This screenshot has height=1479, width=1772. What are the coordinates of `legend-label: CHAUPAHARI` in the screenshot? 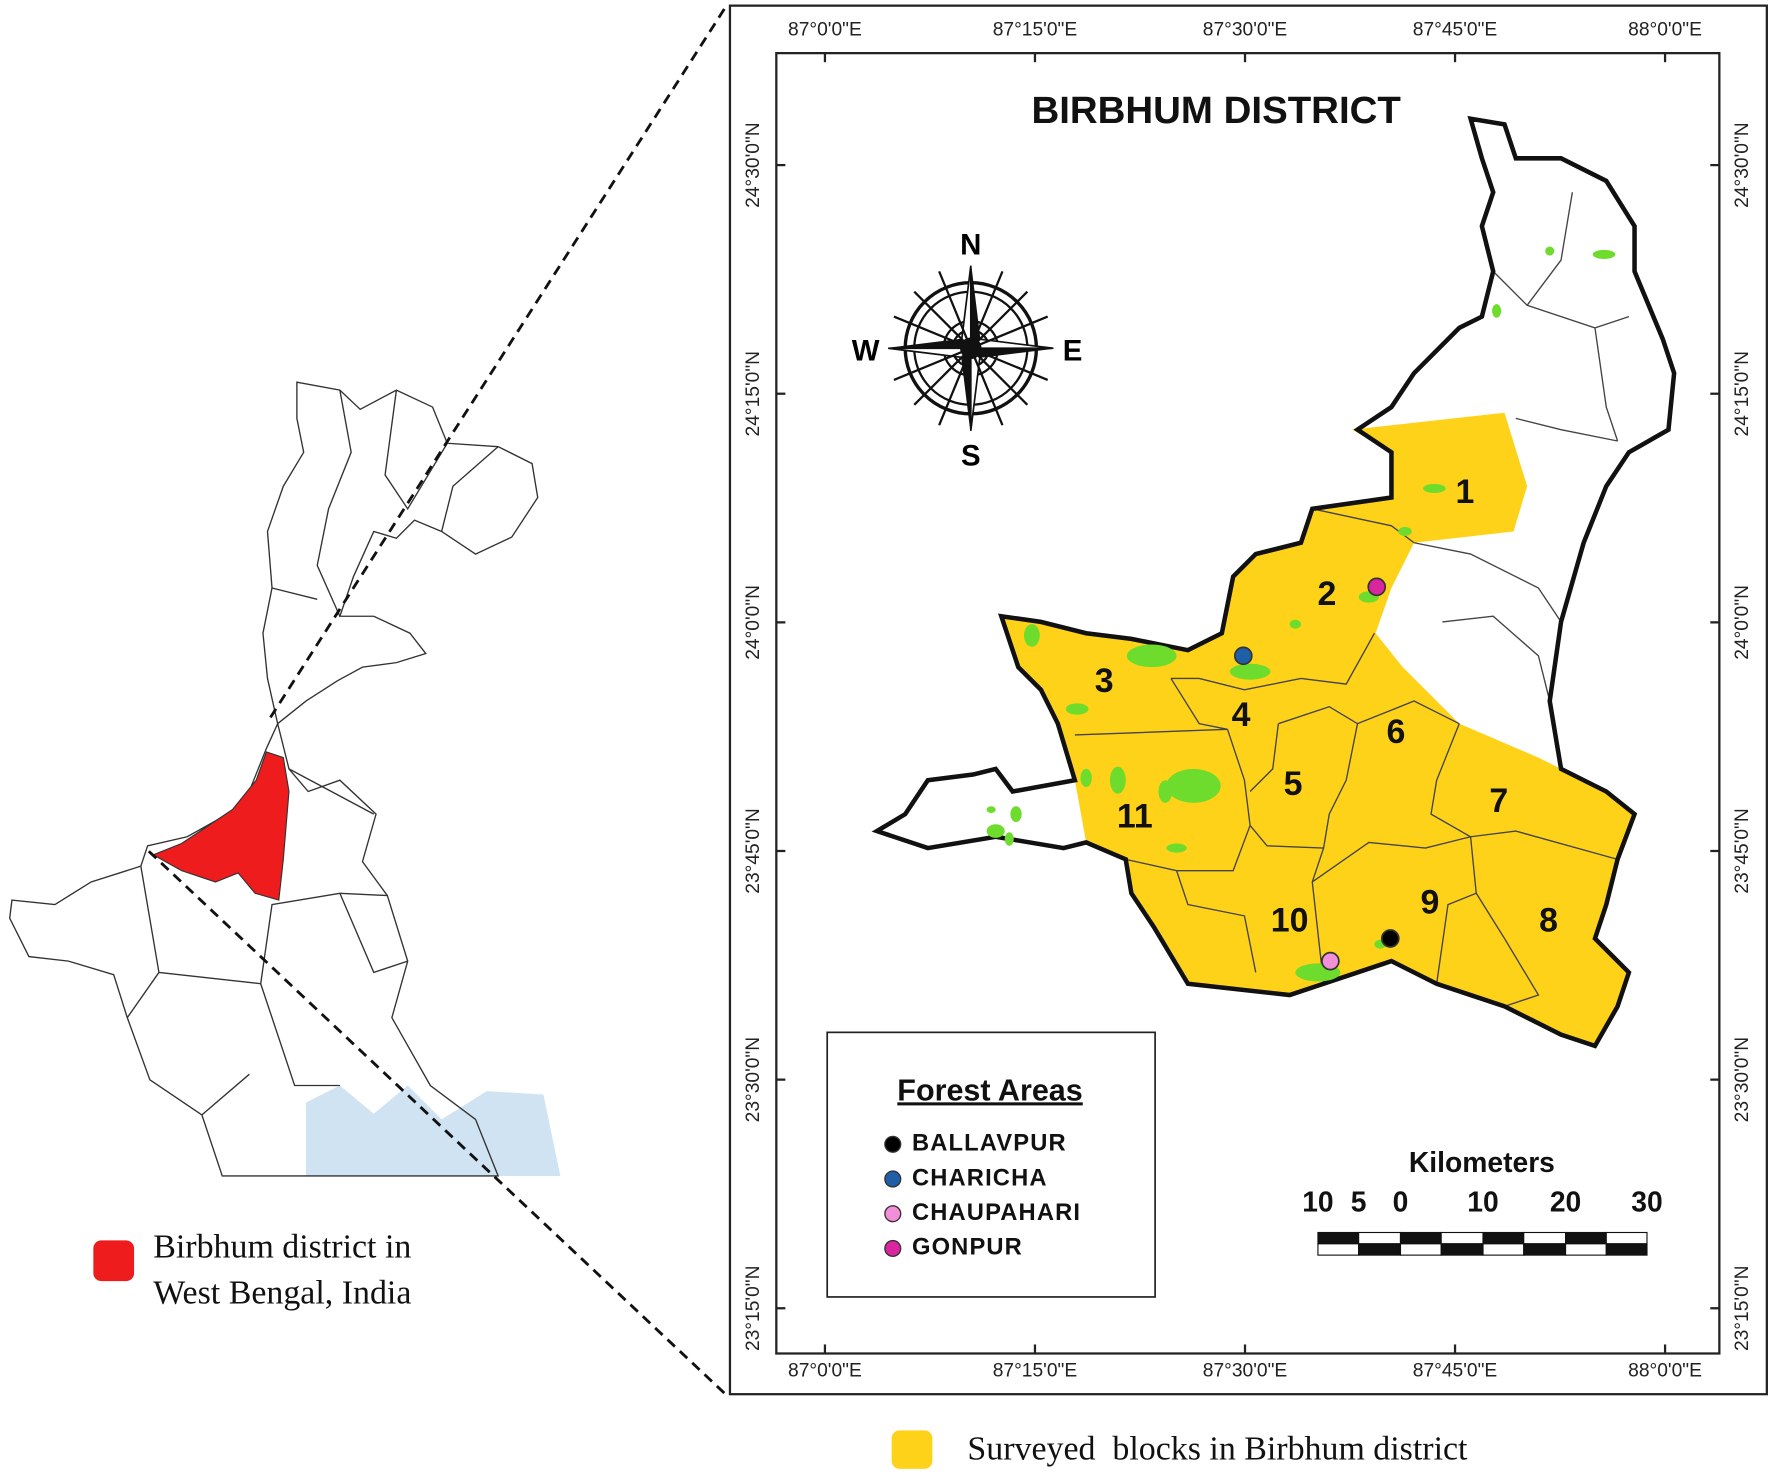 It's located at (996, 1213).